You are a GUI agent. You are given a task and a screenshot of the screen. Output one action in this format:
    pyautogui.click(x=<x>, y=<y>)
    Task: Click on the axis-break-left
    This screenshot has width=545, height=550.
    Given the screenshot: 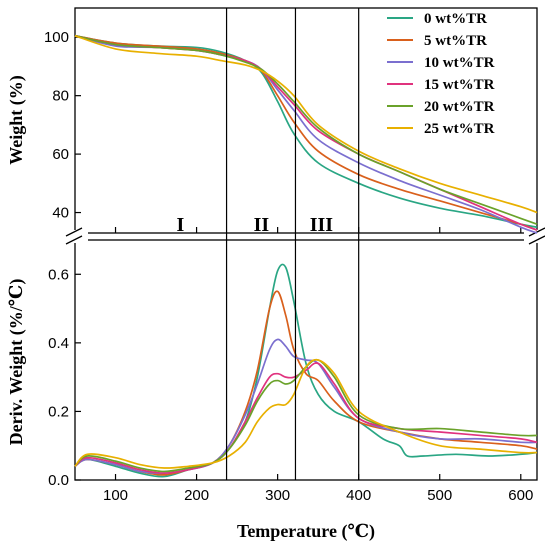 What is the action you would take?
    pyautogui.click(x=75, y=236)
    